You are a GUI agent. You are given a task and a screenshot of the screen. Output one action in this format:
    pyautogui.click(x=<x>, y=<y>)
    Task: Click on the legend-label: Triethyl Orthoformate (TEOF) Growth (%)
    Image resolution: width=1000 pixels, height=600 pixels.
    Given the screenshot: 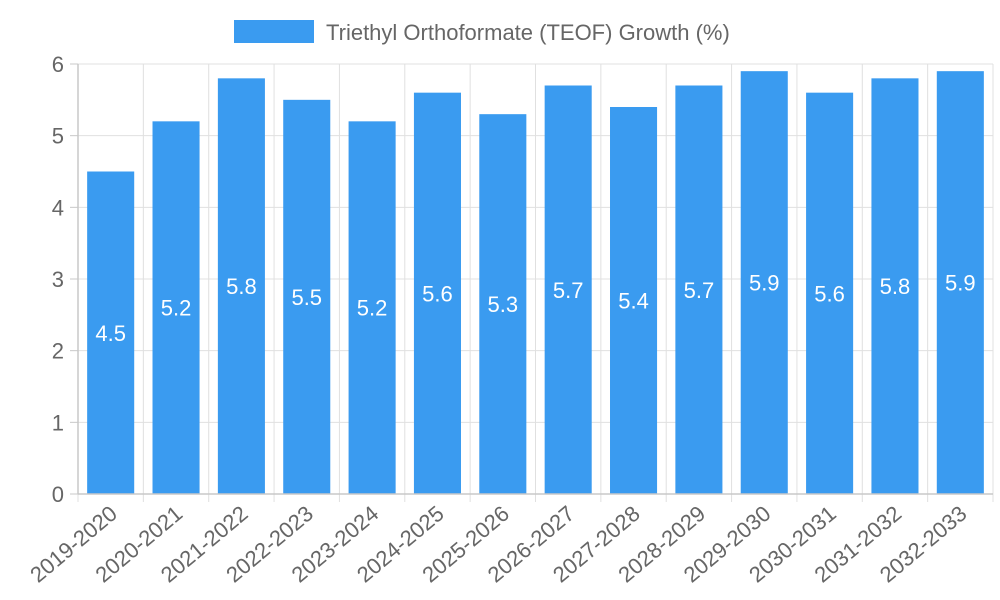 What is the action you would take?
    pyautogui.click(x=528, y=32)
    